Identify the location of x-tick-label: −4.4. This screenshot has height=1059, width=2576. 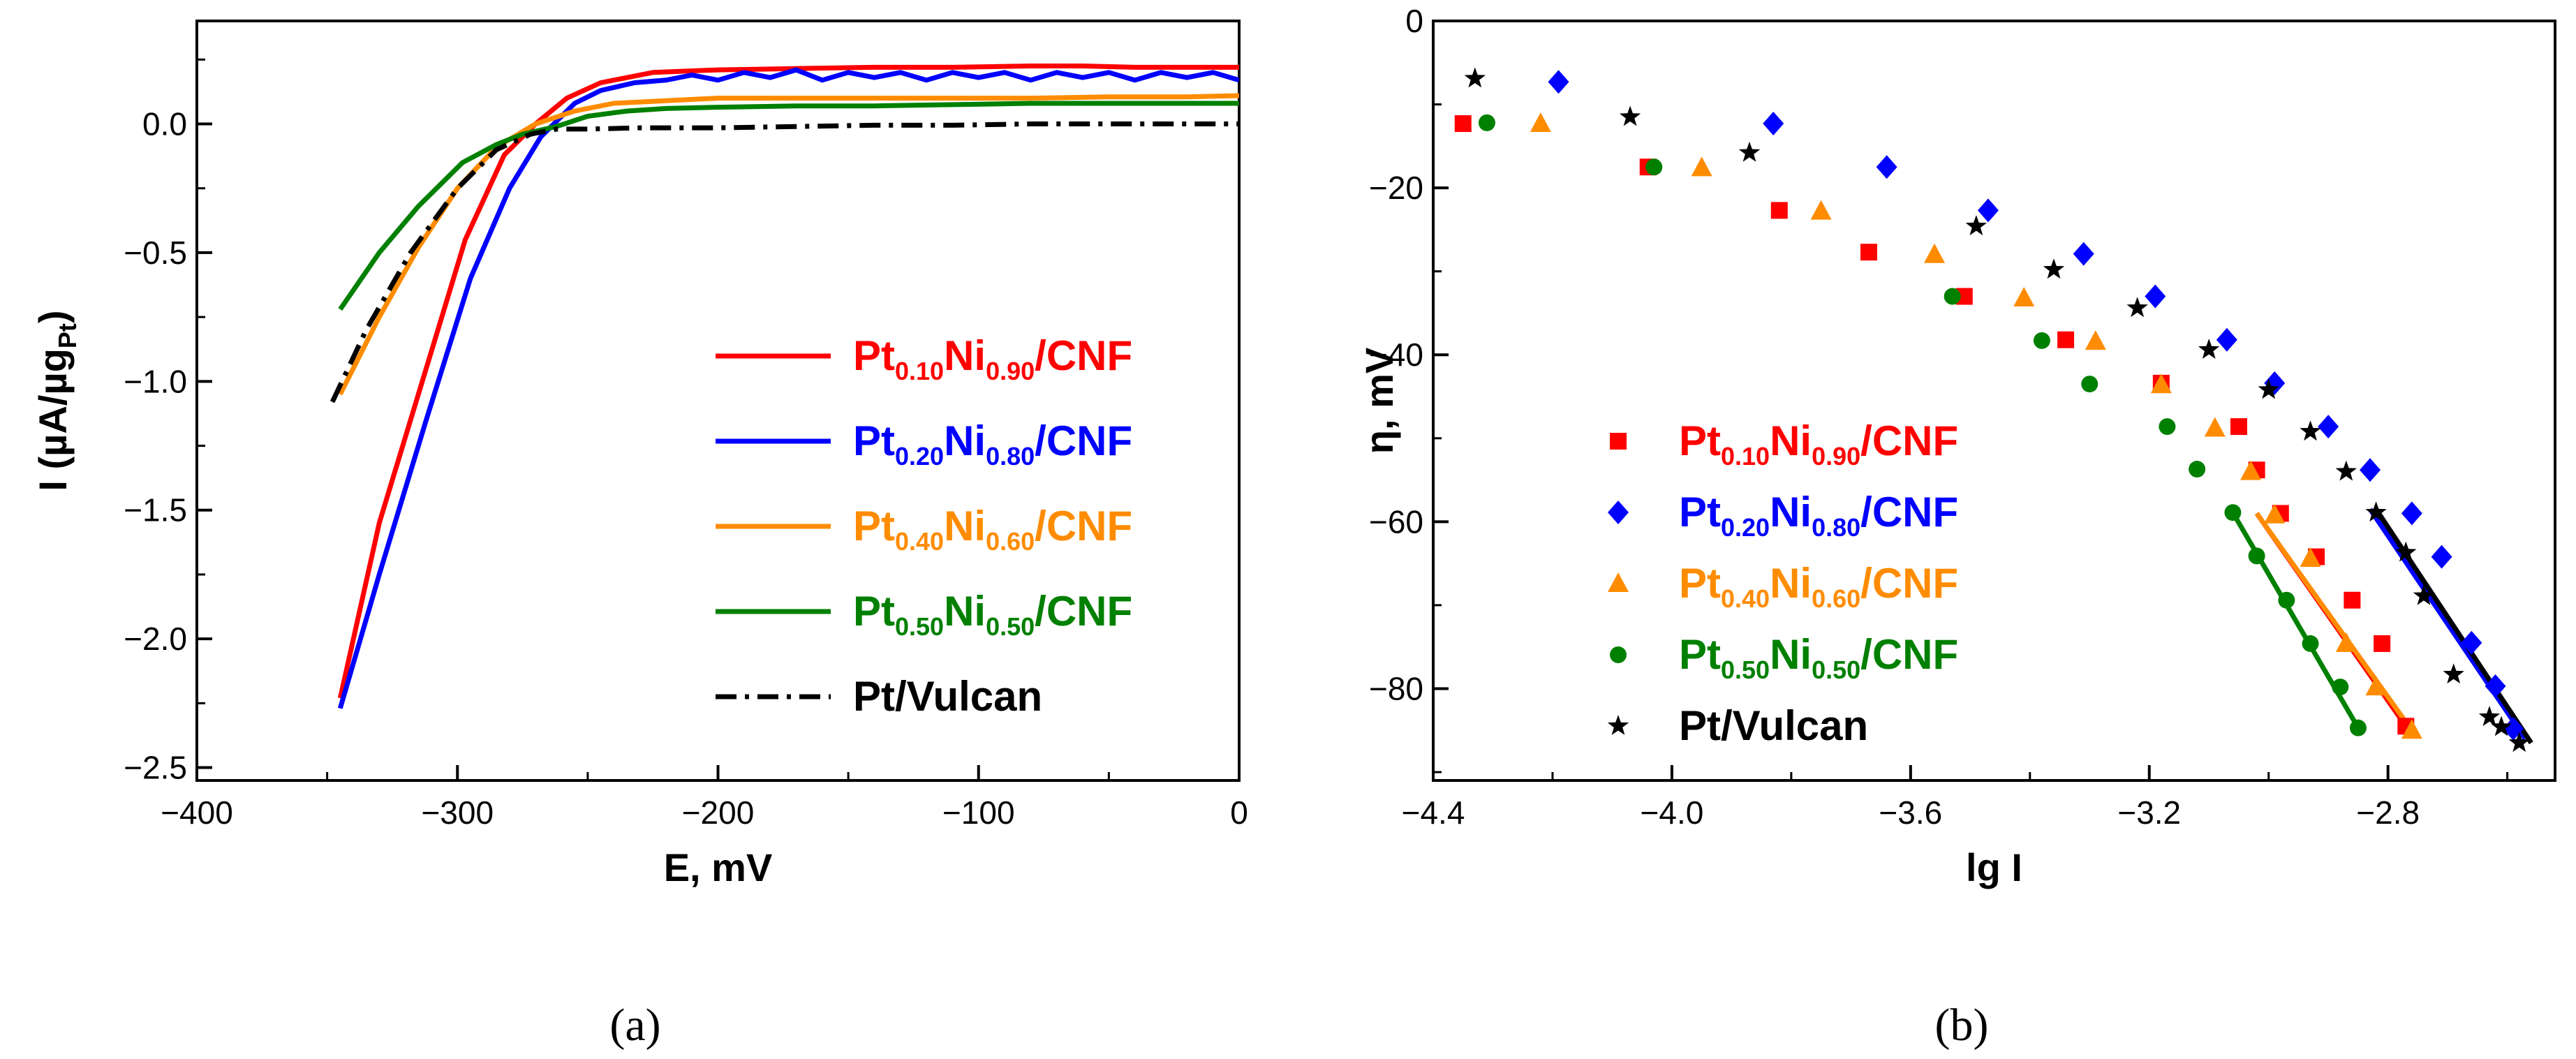
(1433, 813).